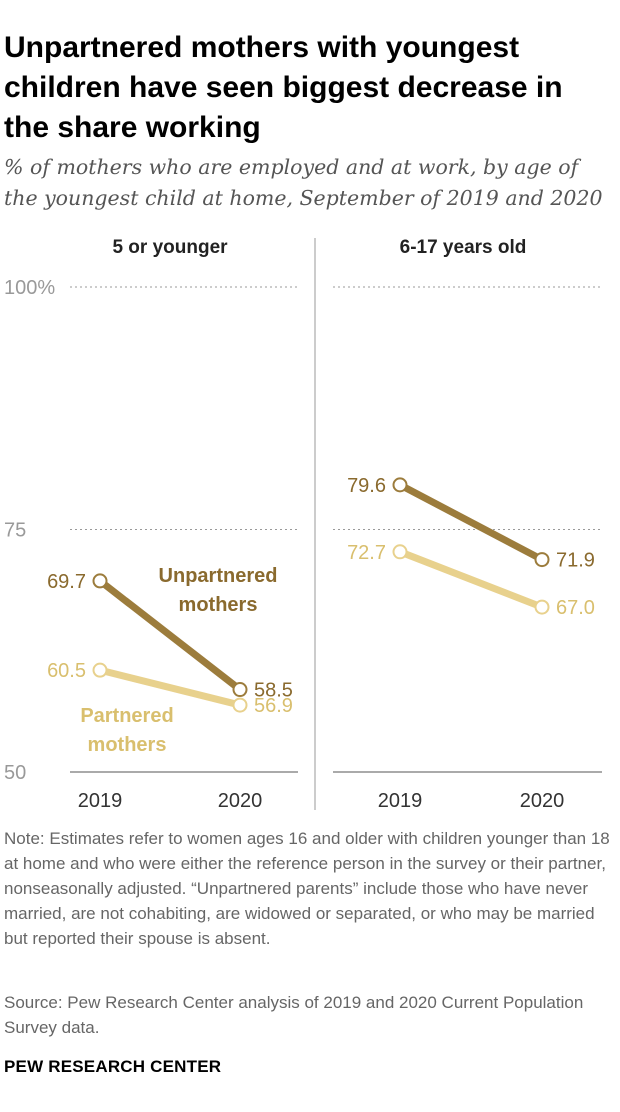 The height and width of the screenshot is (1112, 620). What do you see at coordinates (575, 608) in the screenshot?
I see `data-label-partnered: 67.0` at bounding box center [575, 608].